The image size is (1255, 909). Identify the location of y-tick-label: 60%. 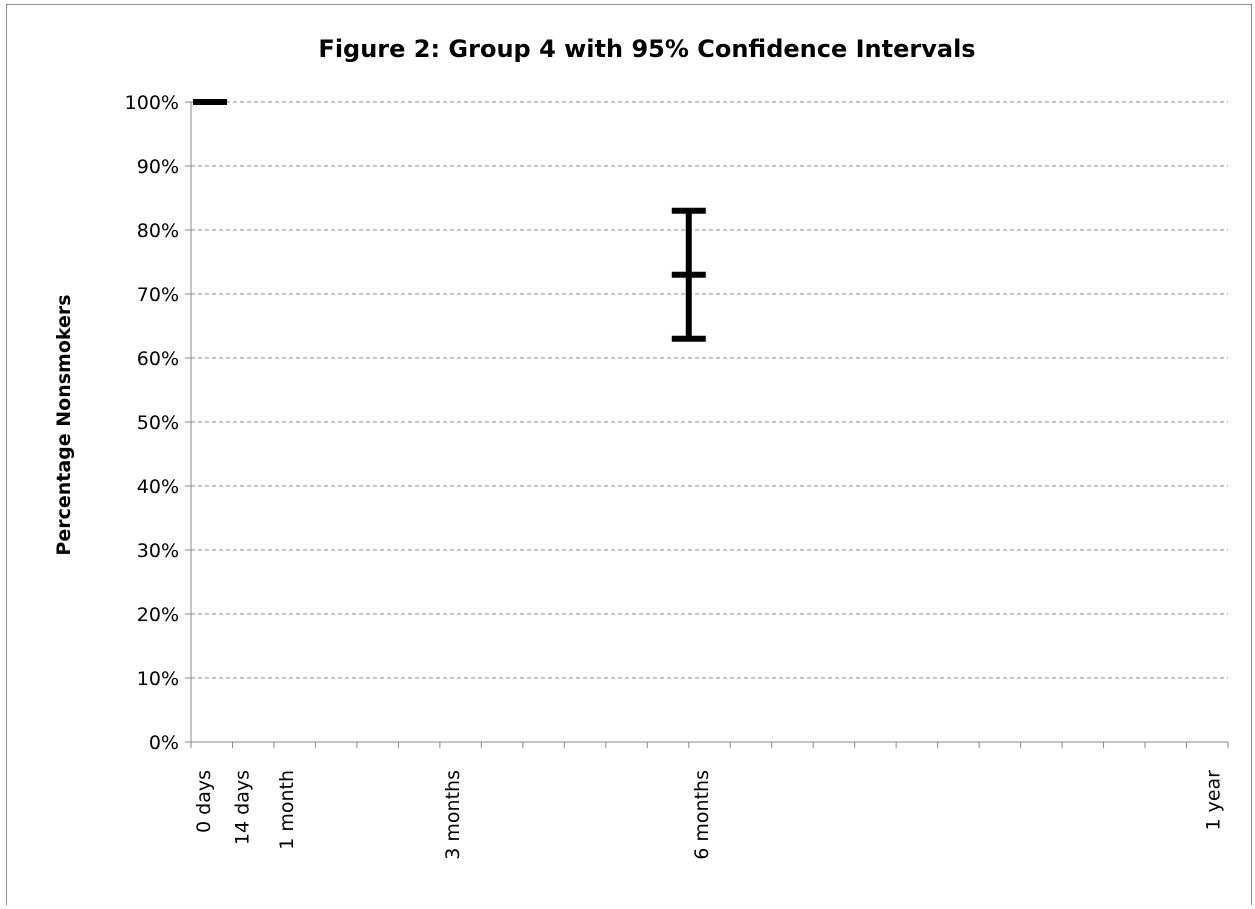
(158, 359).